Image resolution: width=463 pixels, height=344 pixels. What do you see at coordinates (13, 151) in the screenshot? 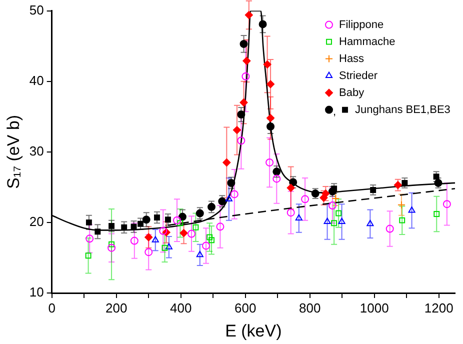
I see `y-axis-title: S₁₇ (eV b)` at bounding box center [13, 151].